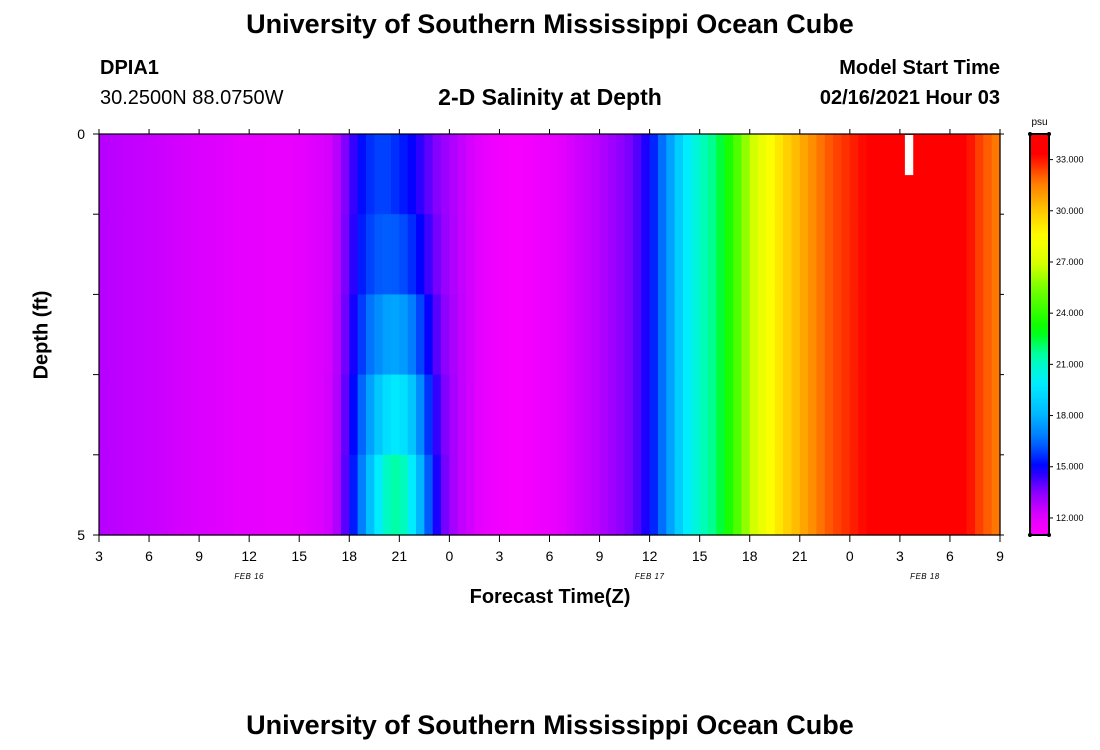  Describe the element at coordinates (1039, 334) in the screenshot. I see `colorbar-border` at that location.